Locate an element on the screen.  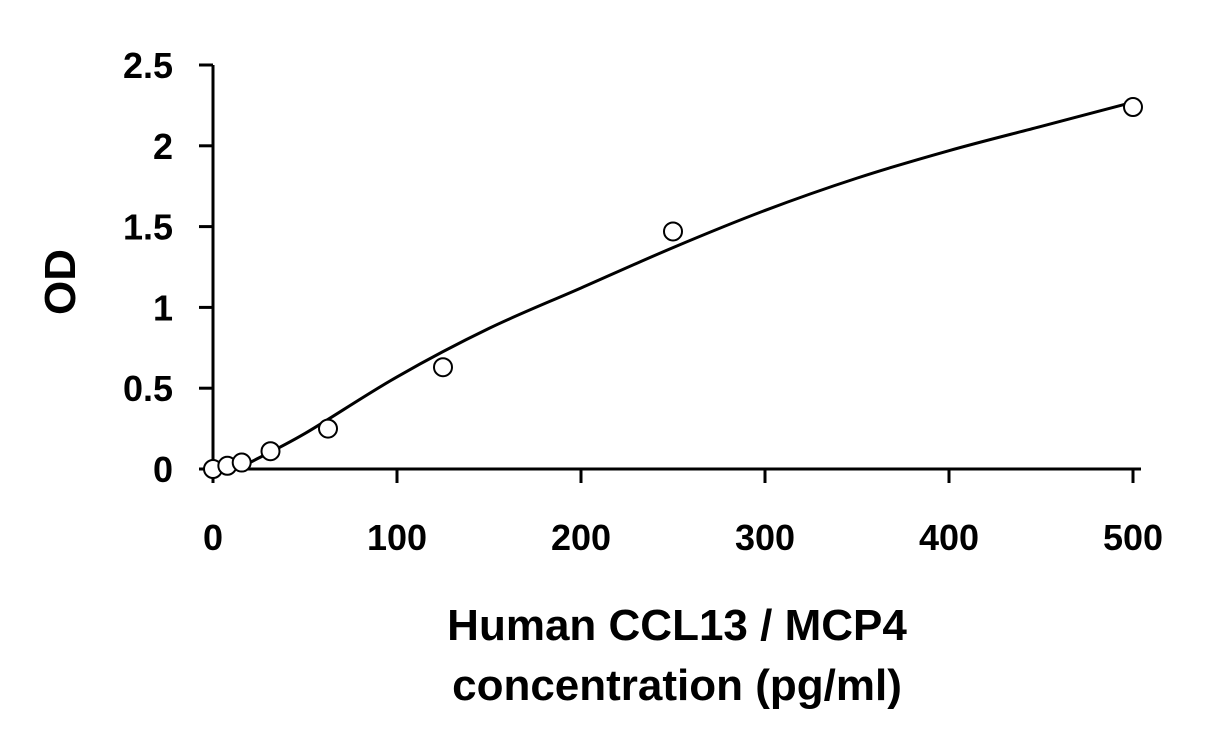
y-tick-label: 2.5 is located at coordinates (148, 65).